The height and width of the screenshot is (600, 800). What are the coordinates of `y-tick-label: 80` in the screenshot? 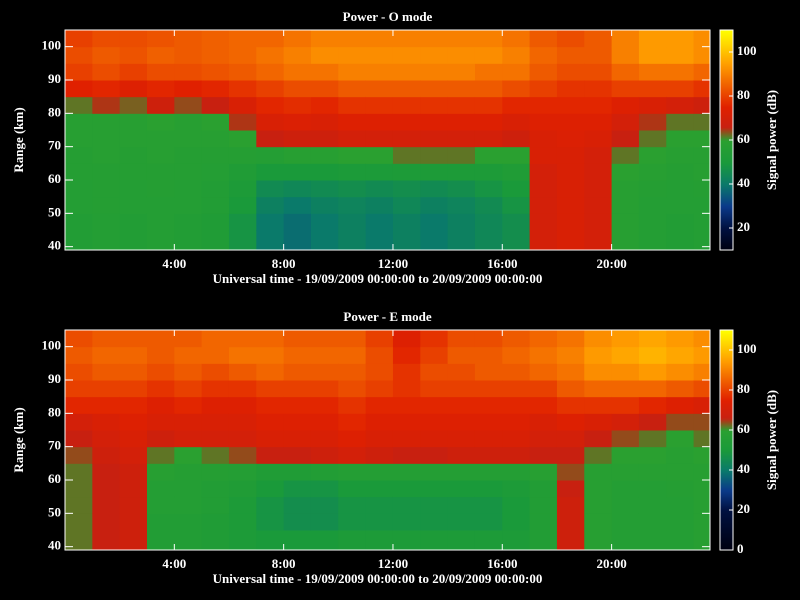 It's located at (54, 111).